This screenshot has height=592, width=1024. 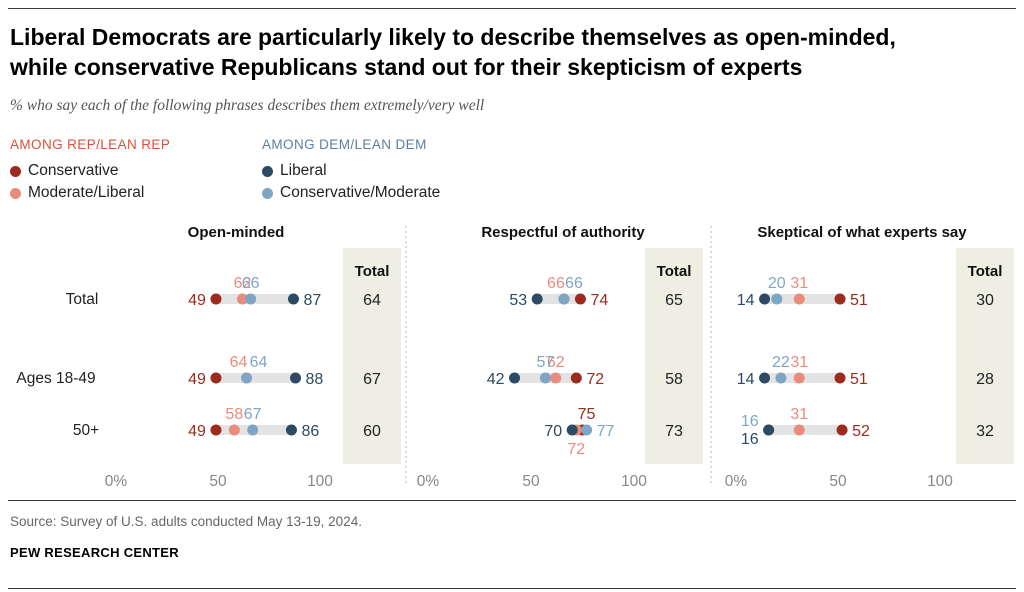 I want to click on data-label-conservative-moderate: 57, so click(x=546, y=362).